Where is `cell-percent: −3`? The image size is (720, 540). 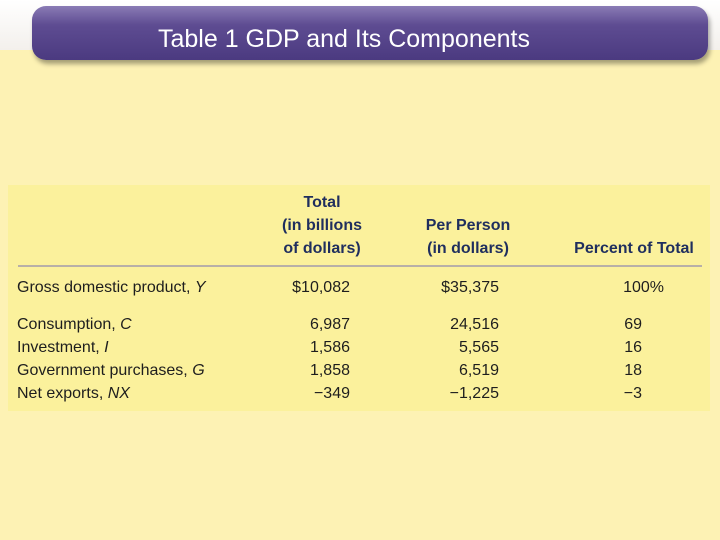 cell-percent: −3 is located at coordinates (632, 393).